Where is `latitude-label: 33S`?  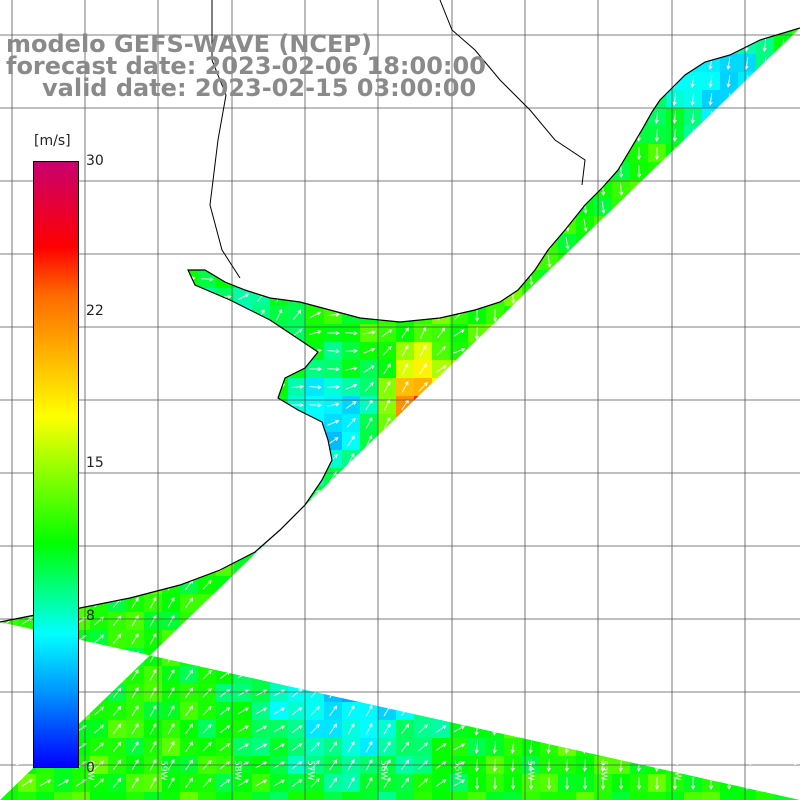
latitude-label: 33S is located at coordinates (780, 171).